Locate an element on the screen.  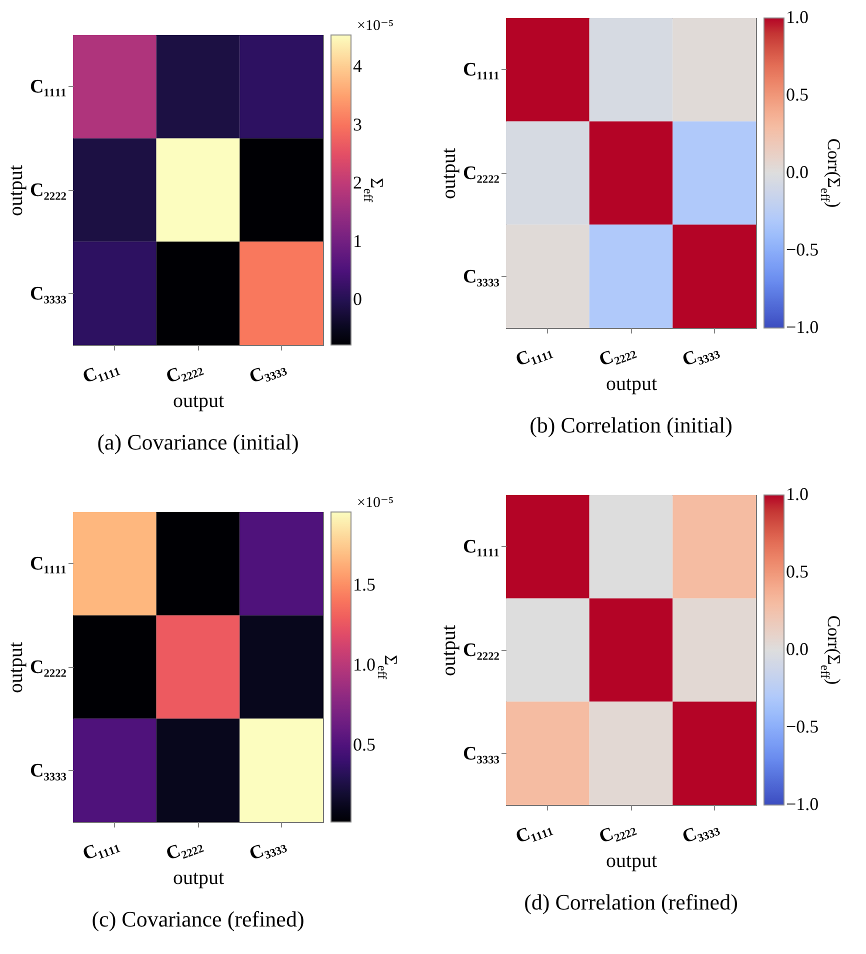
color-bar-label: 2 is located at coordinates (357, 182).